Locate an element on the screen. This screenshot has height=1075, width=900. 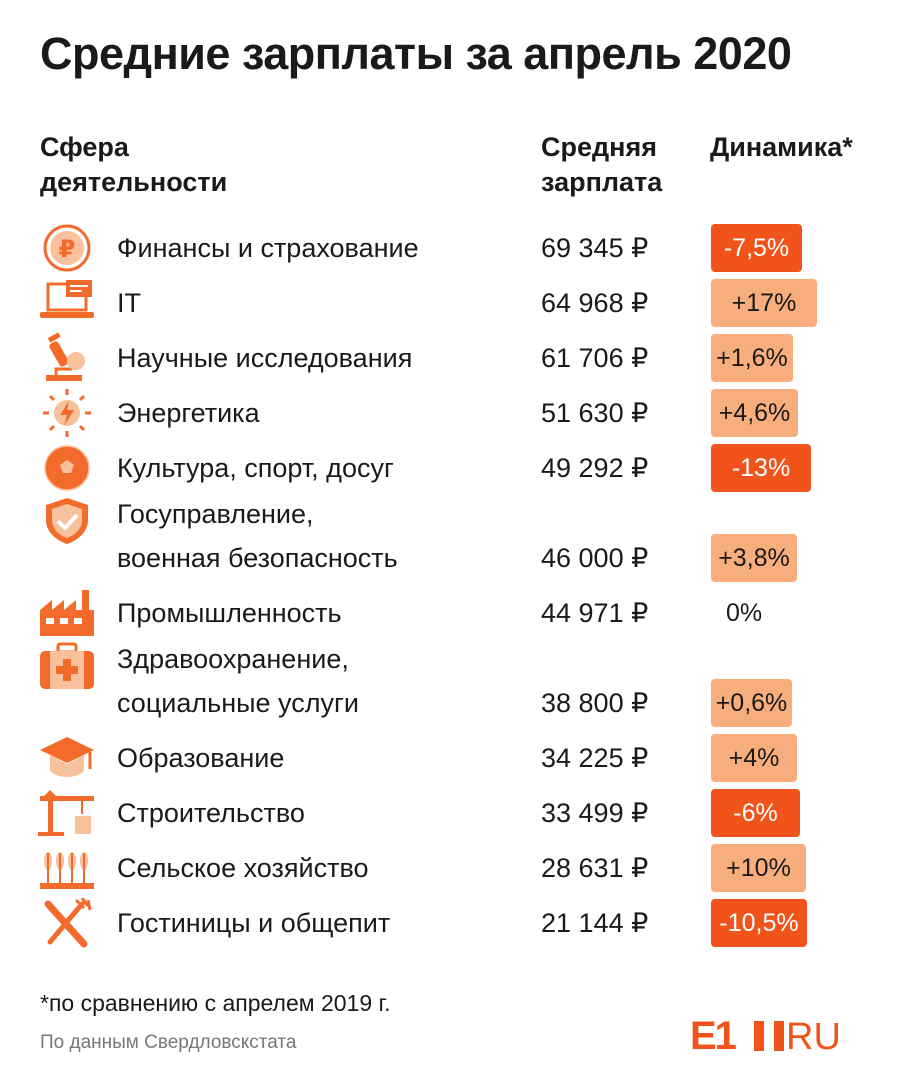
column-header-sphere: Сфера деятельности is located at coordinates (134, 164).